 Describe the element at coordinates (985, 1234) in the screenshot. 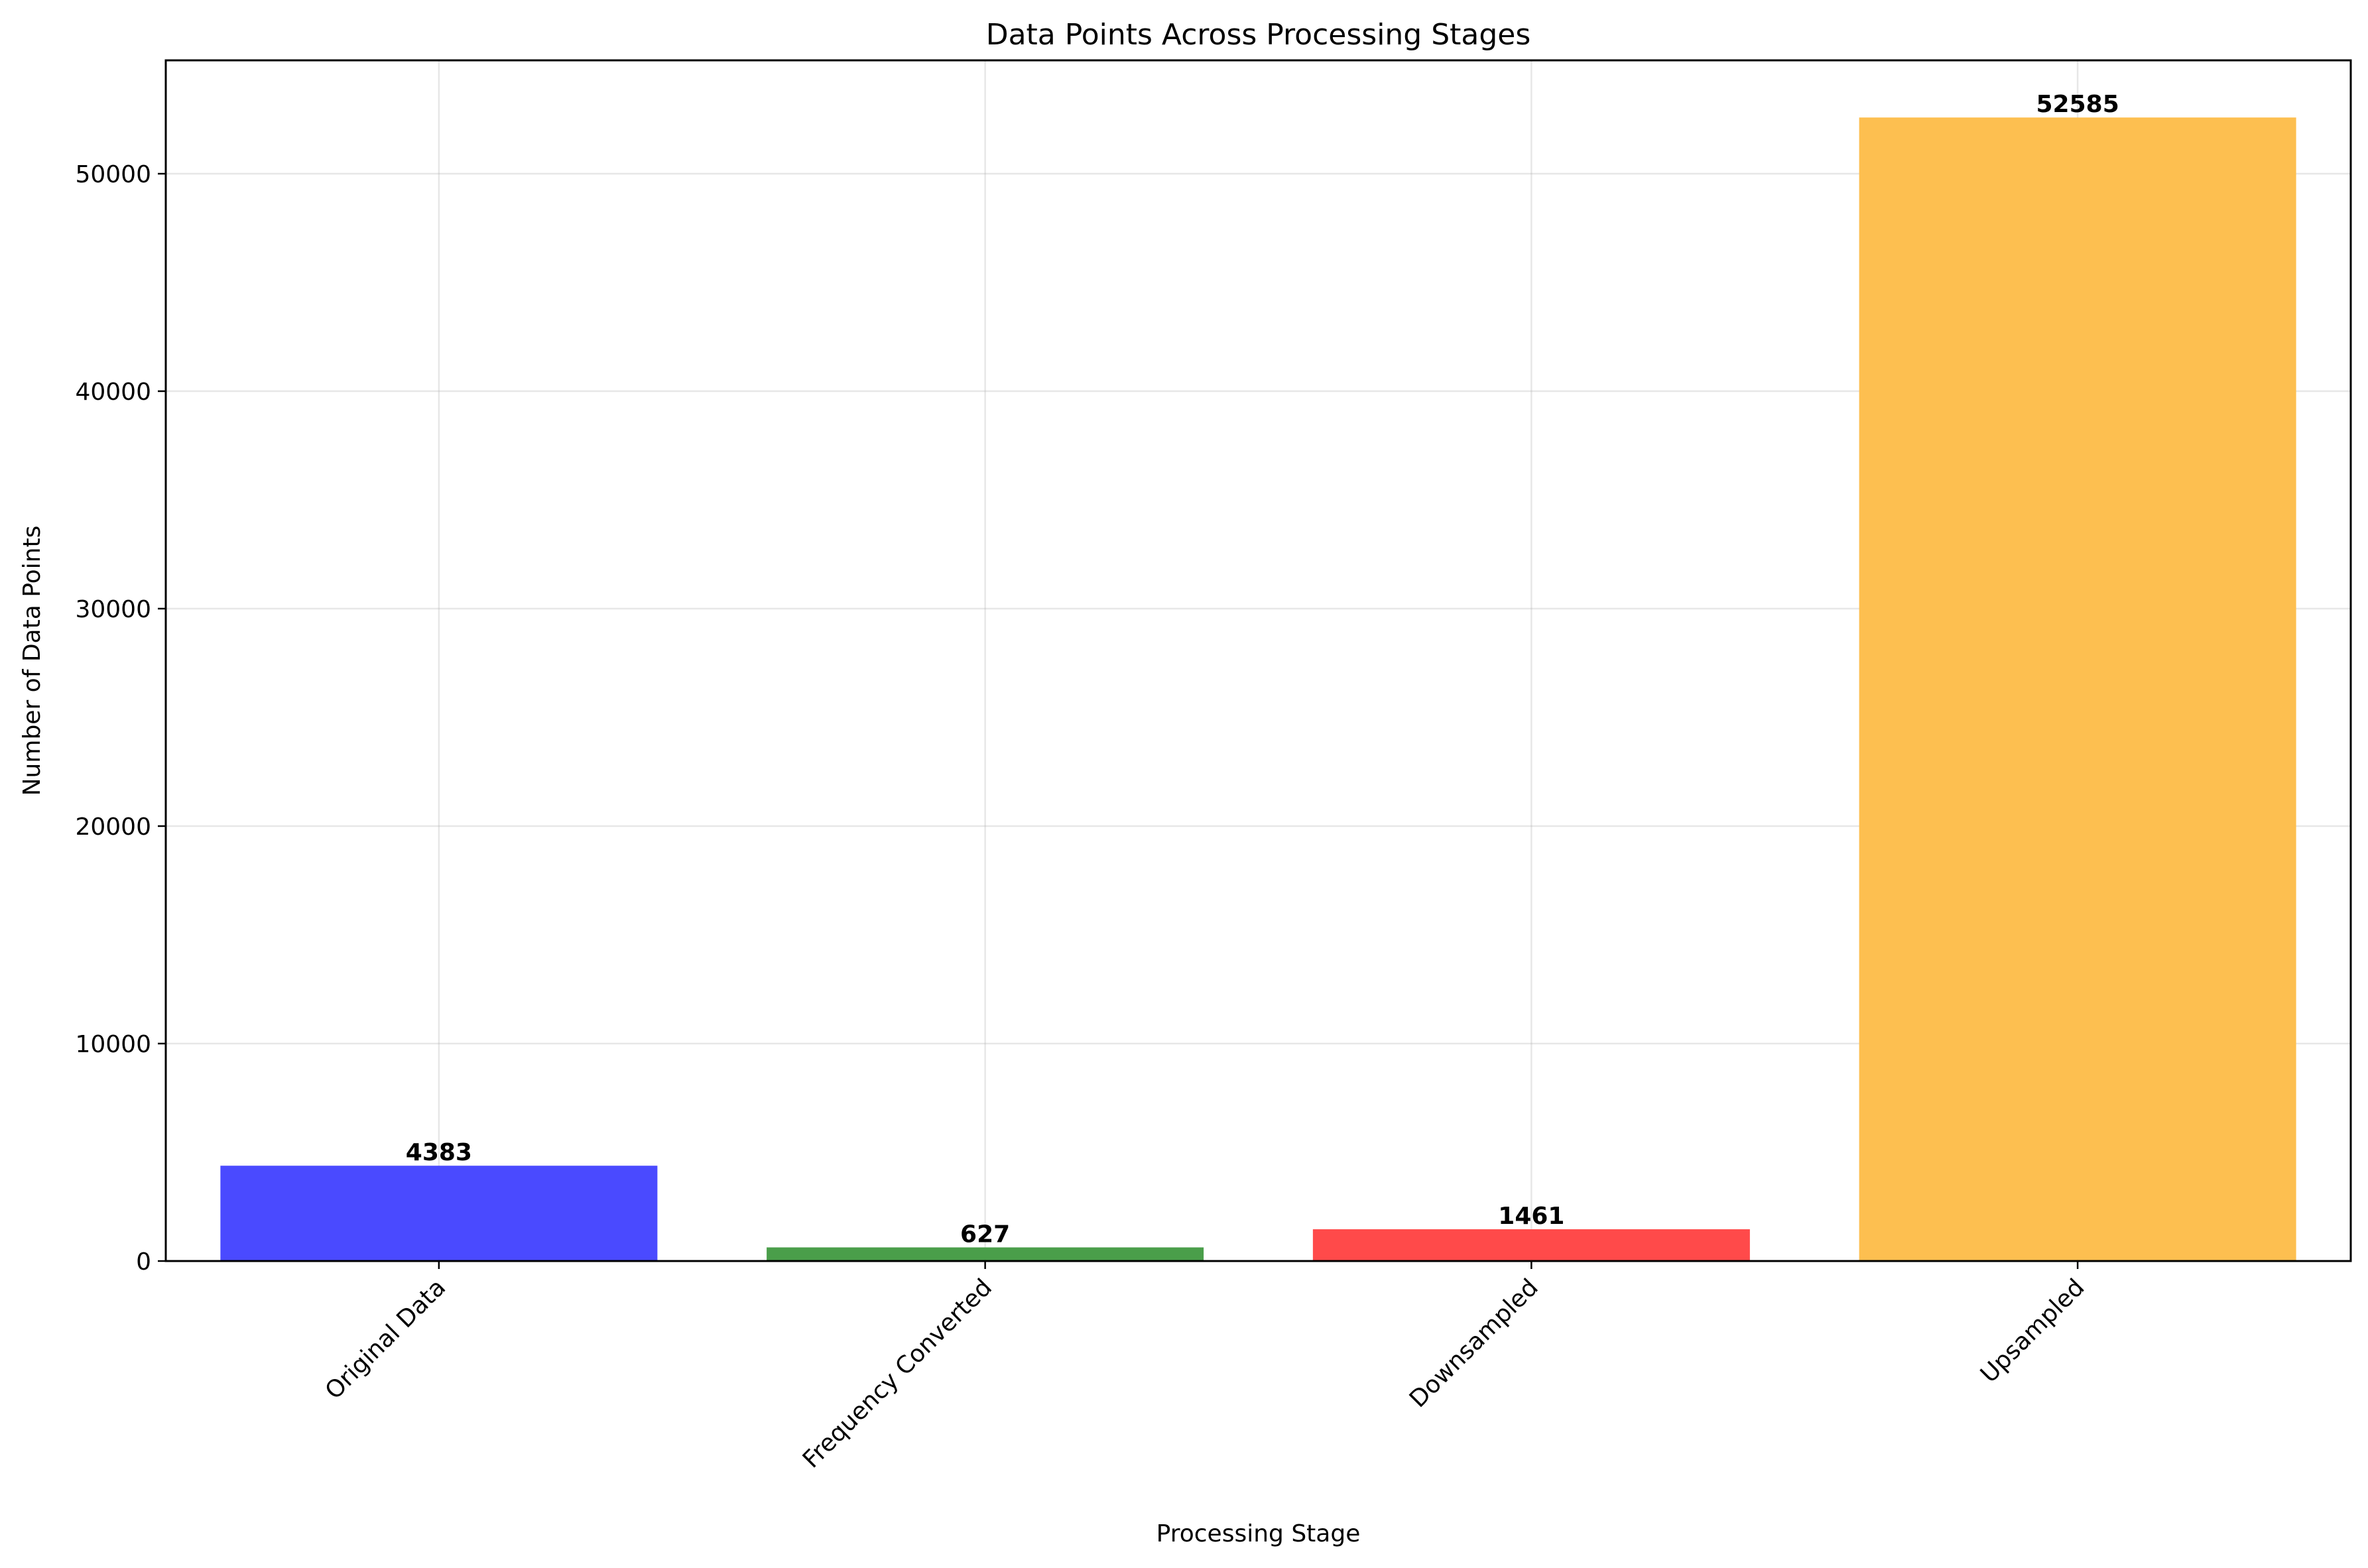

I see `bar-value-label: 627` at that location.